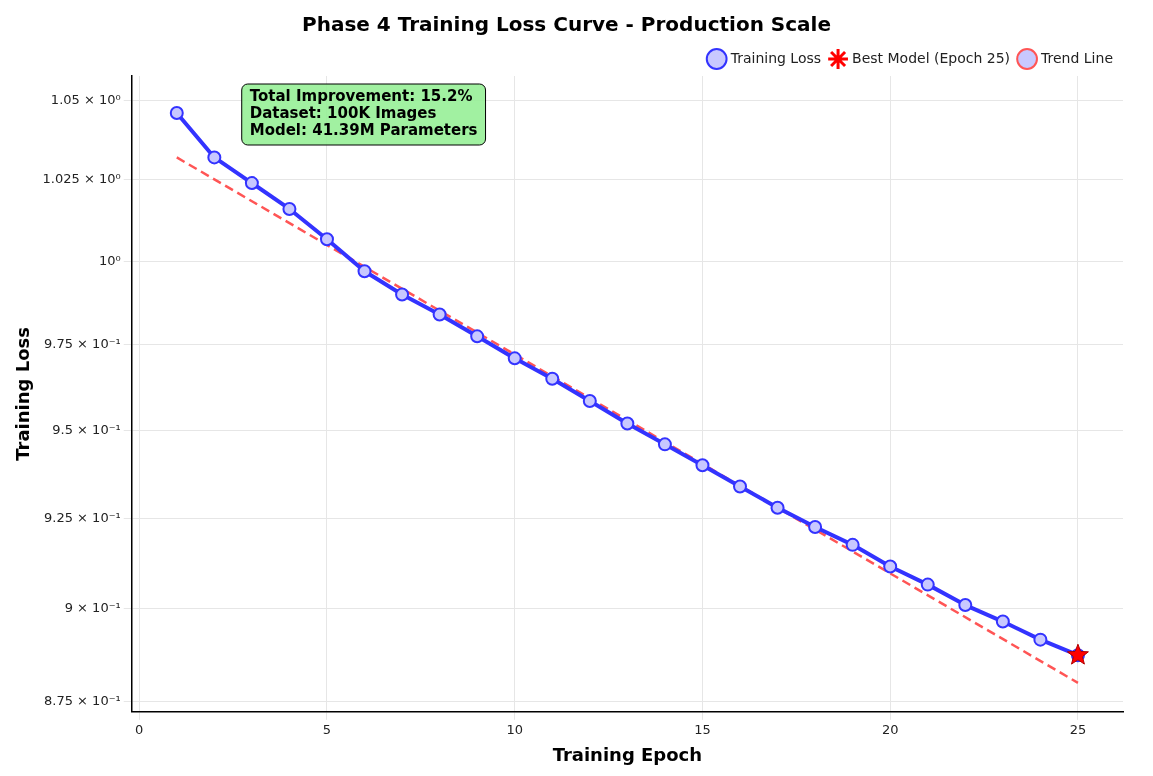 This screenshot has width=1153, height=776. What do you see at coordinates (514, 729) in the screenshot?
I see `x-tick-label: 10` at bounding box center [514, 729].